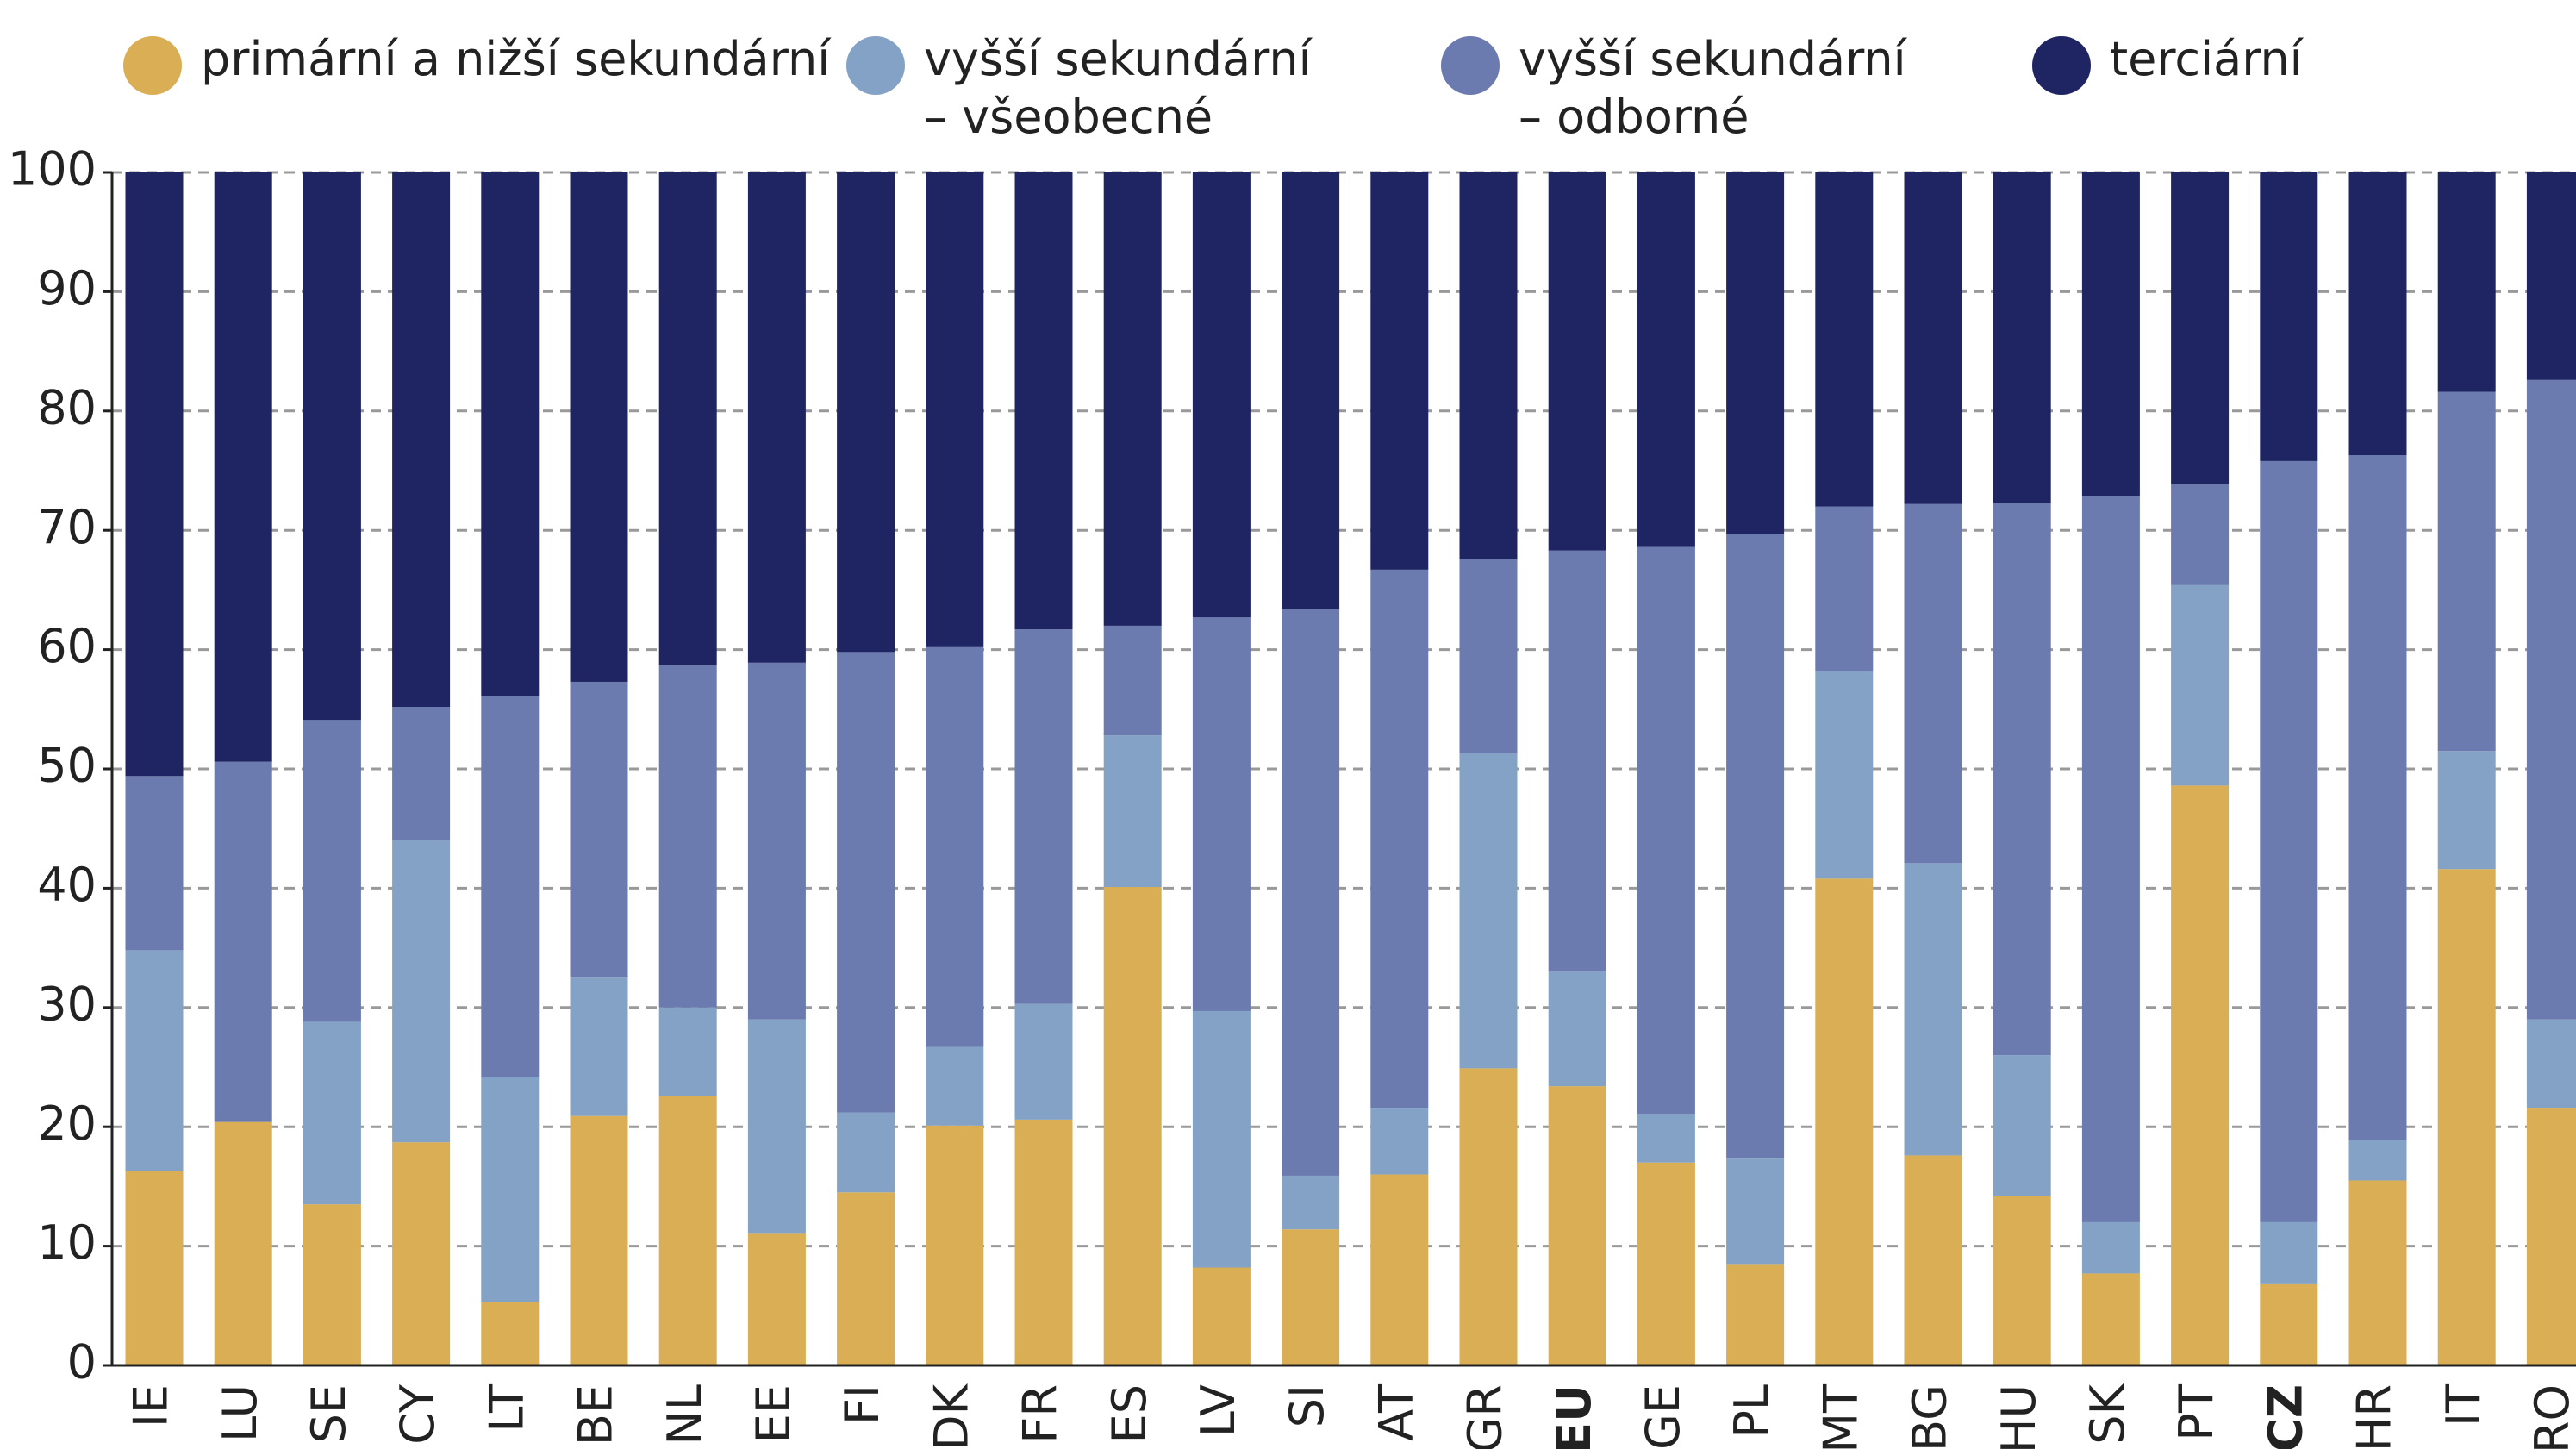 Image resolution: width=2576 pixels, height=1449 pixels. I want to click on x-tick-label: DK, so click(951, 1416).